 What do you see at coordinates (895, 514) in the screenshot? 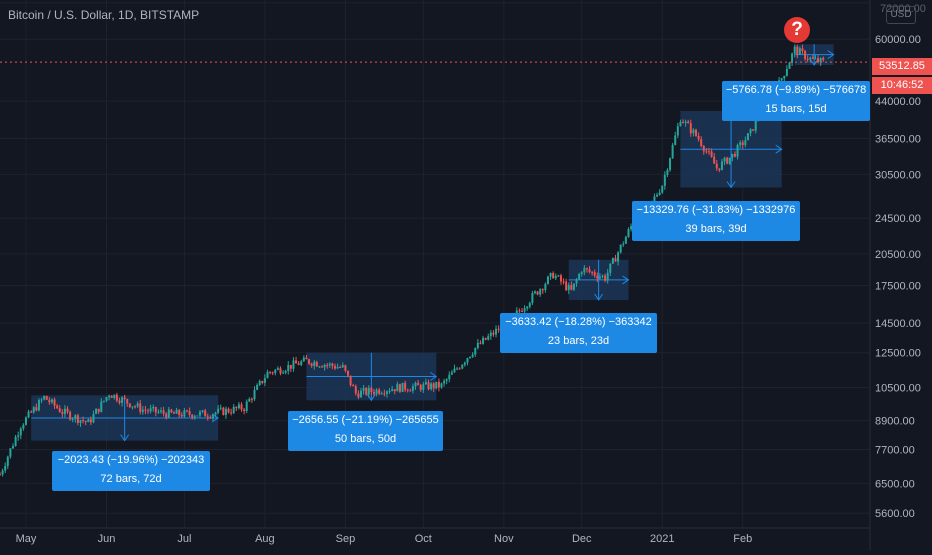
I see `y-tick-label: 5600.00` at bounding box center [895, 514].